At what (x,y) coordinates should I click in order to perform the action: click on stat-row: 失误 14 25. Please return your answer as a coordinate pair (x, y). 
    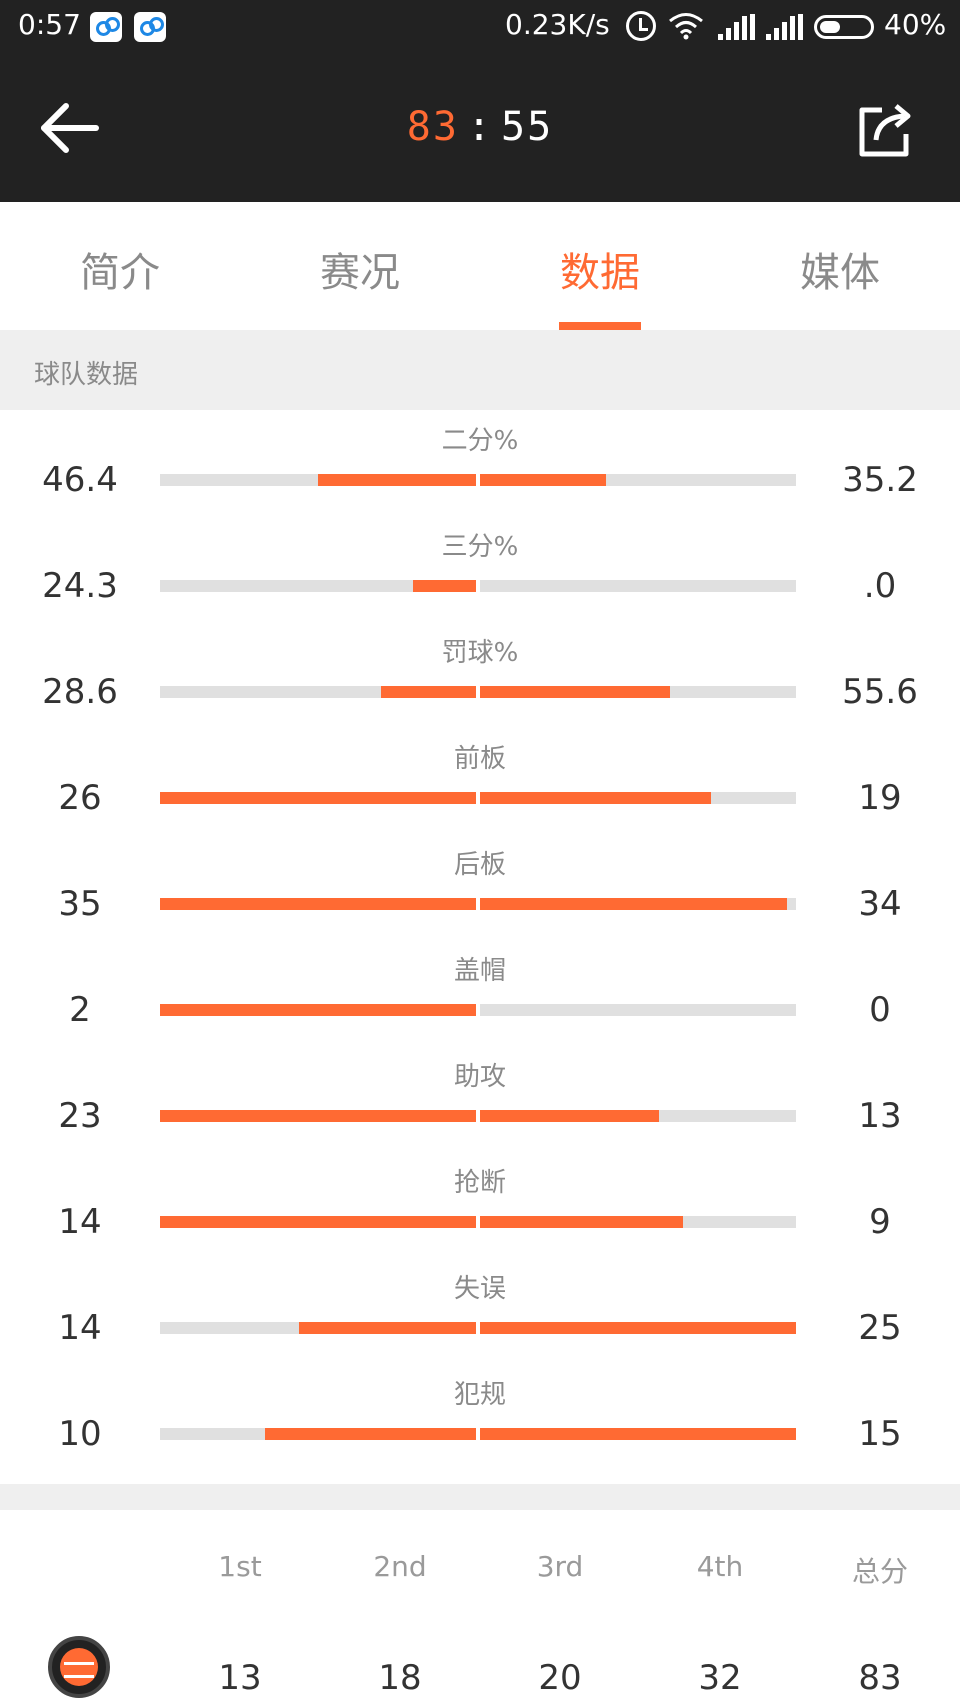
    Looking at the image, I should click on (480, 1311).